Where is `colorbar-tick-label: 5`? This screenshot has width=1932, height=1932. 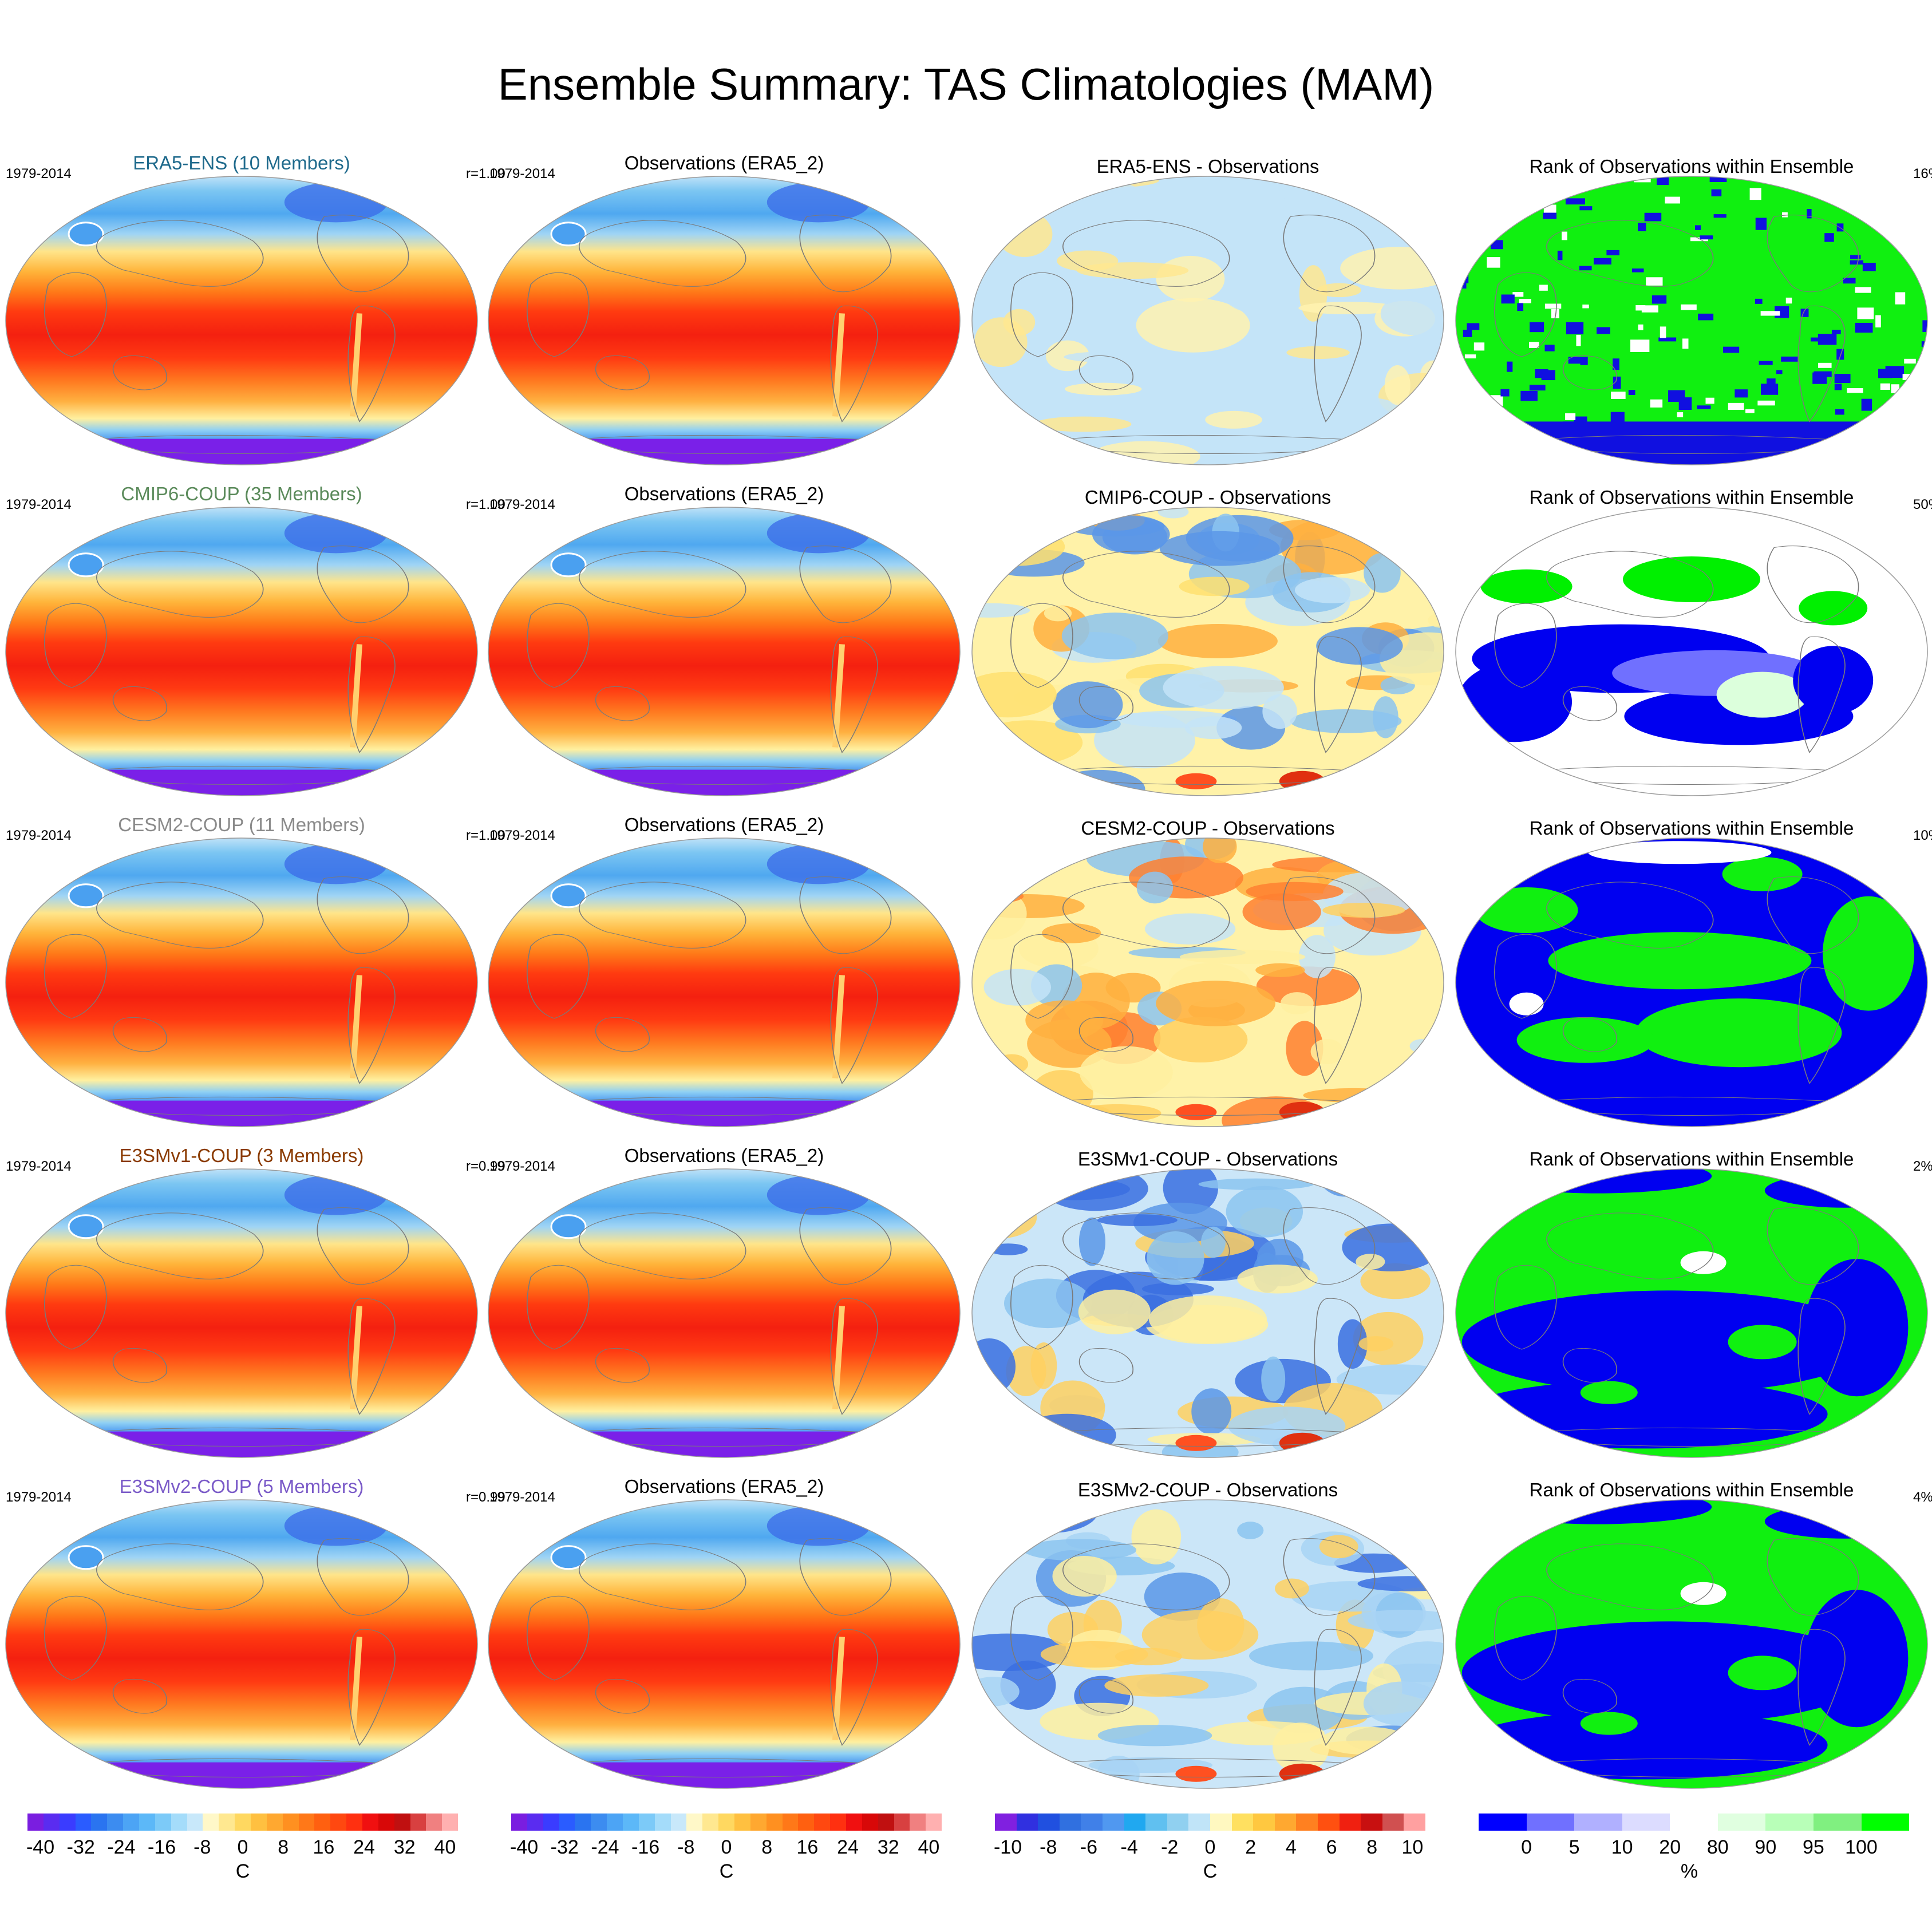 colorbar-tick-label: 5 is located at coordinates (1574, 1847).